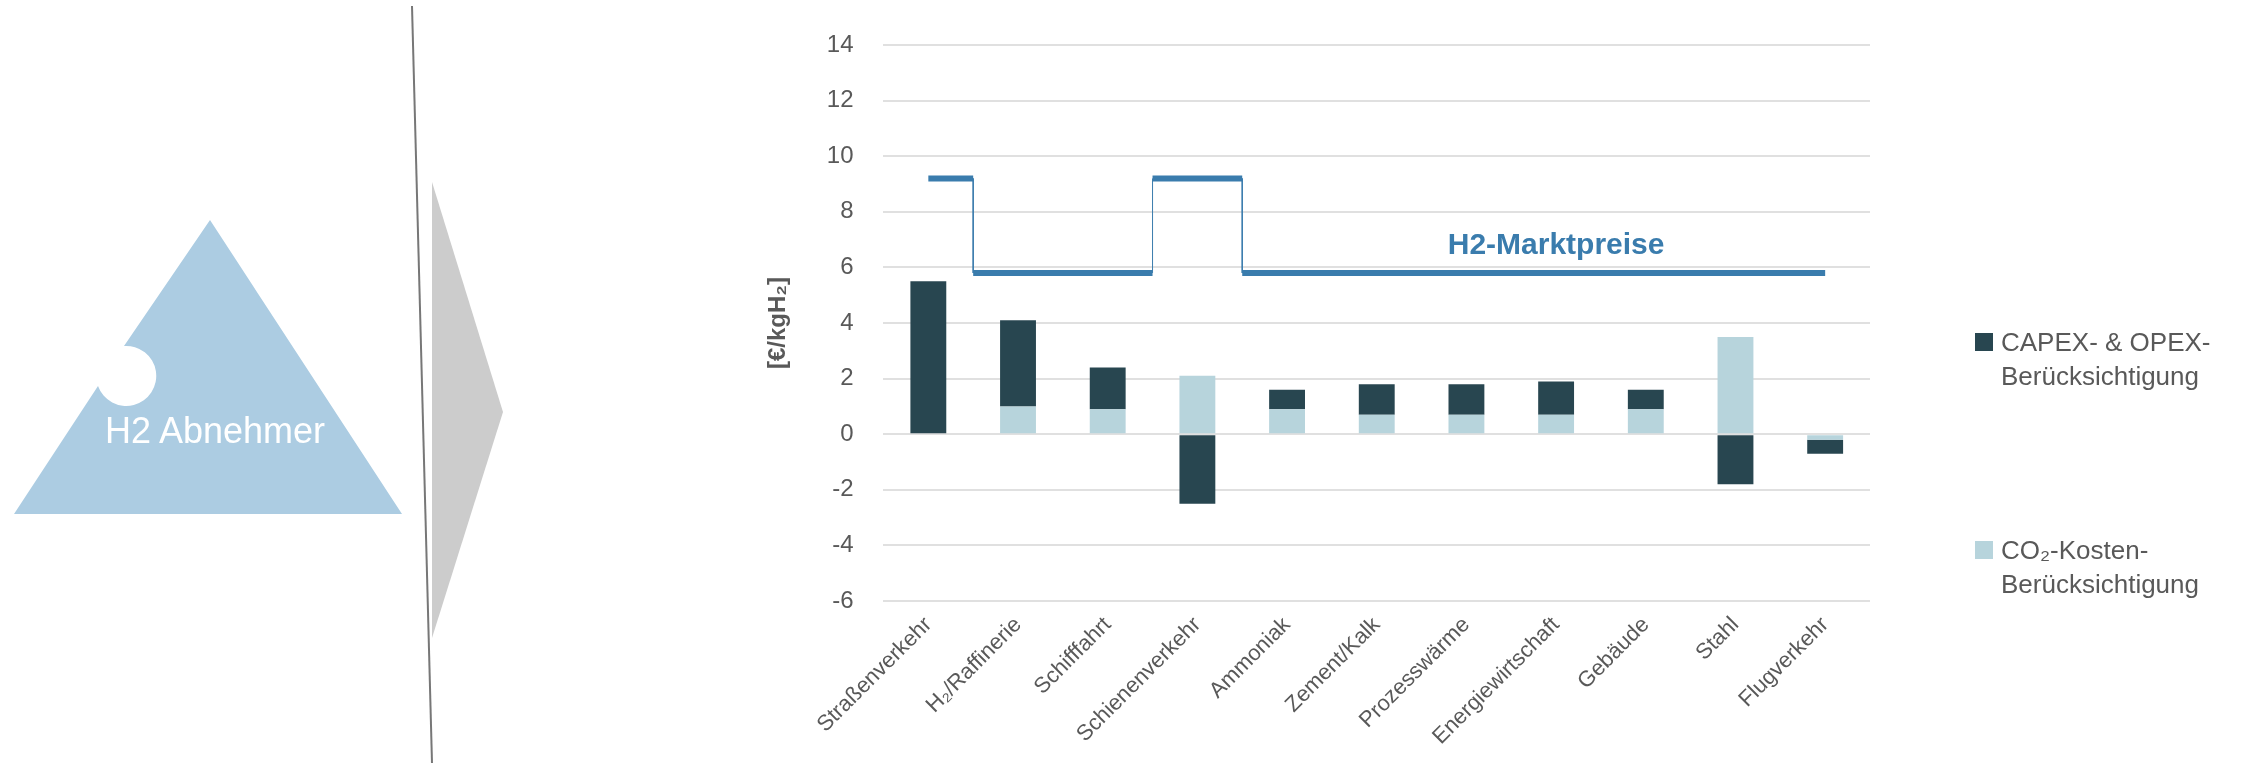  Describe the element at coordinates (2100, 567) in the screenshot. I see `legend-label: CO₂-Kosten-Berücksichtigung` at that location.